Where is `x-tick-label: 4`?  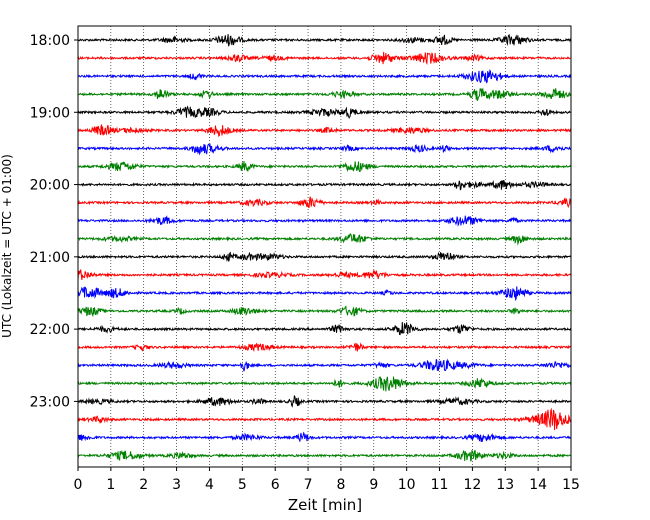 x-tick-label: 4 is located at coordinates (209, 485).